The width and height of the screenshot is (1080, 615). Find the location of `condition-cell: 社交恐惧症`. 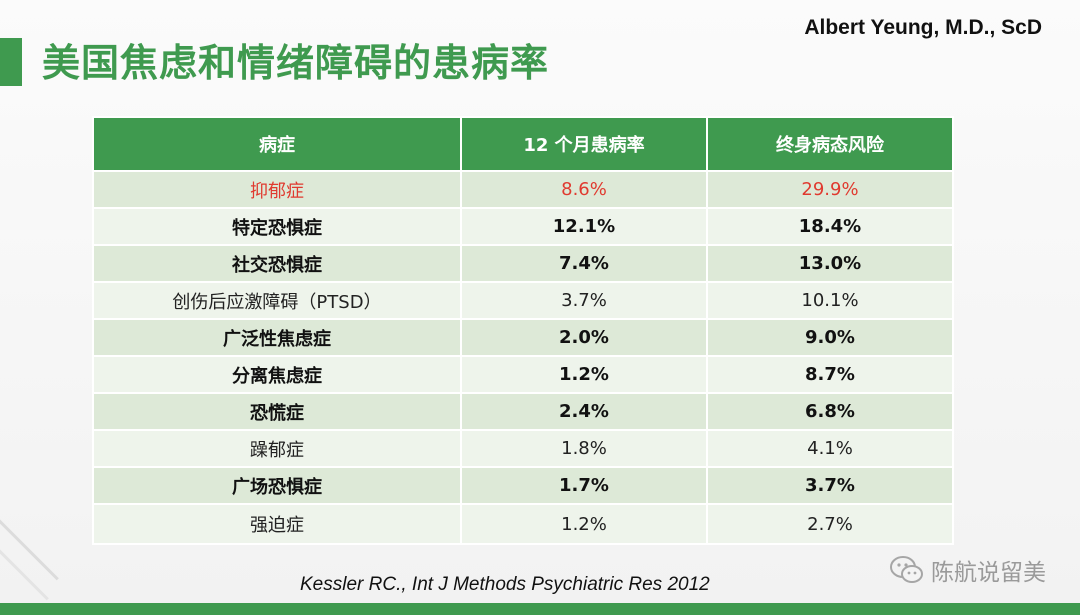

condition-cell: 社交恐惧症 is located at coordinates (277, 263).